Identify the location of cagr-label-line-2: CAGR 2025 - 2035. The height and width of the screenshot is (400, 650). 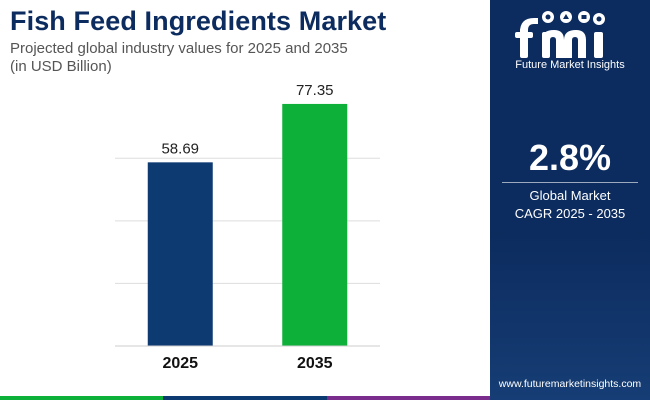
(570, 213).